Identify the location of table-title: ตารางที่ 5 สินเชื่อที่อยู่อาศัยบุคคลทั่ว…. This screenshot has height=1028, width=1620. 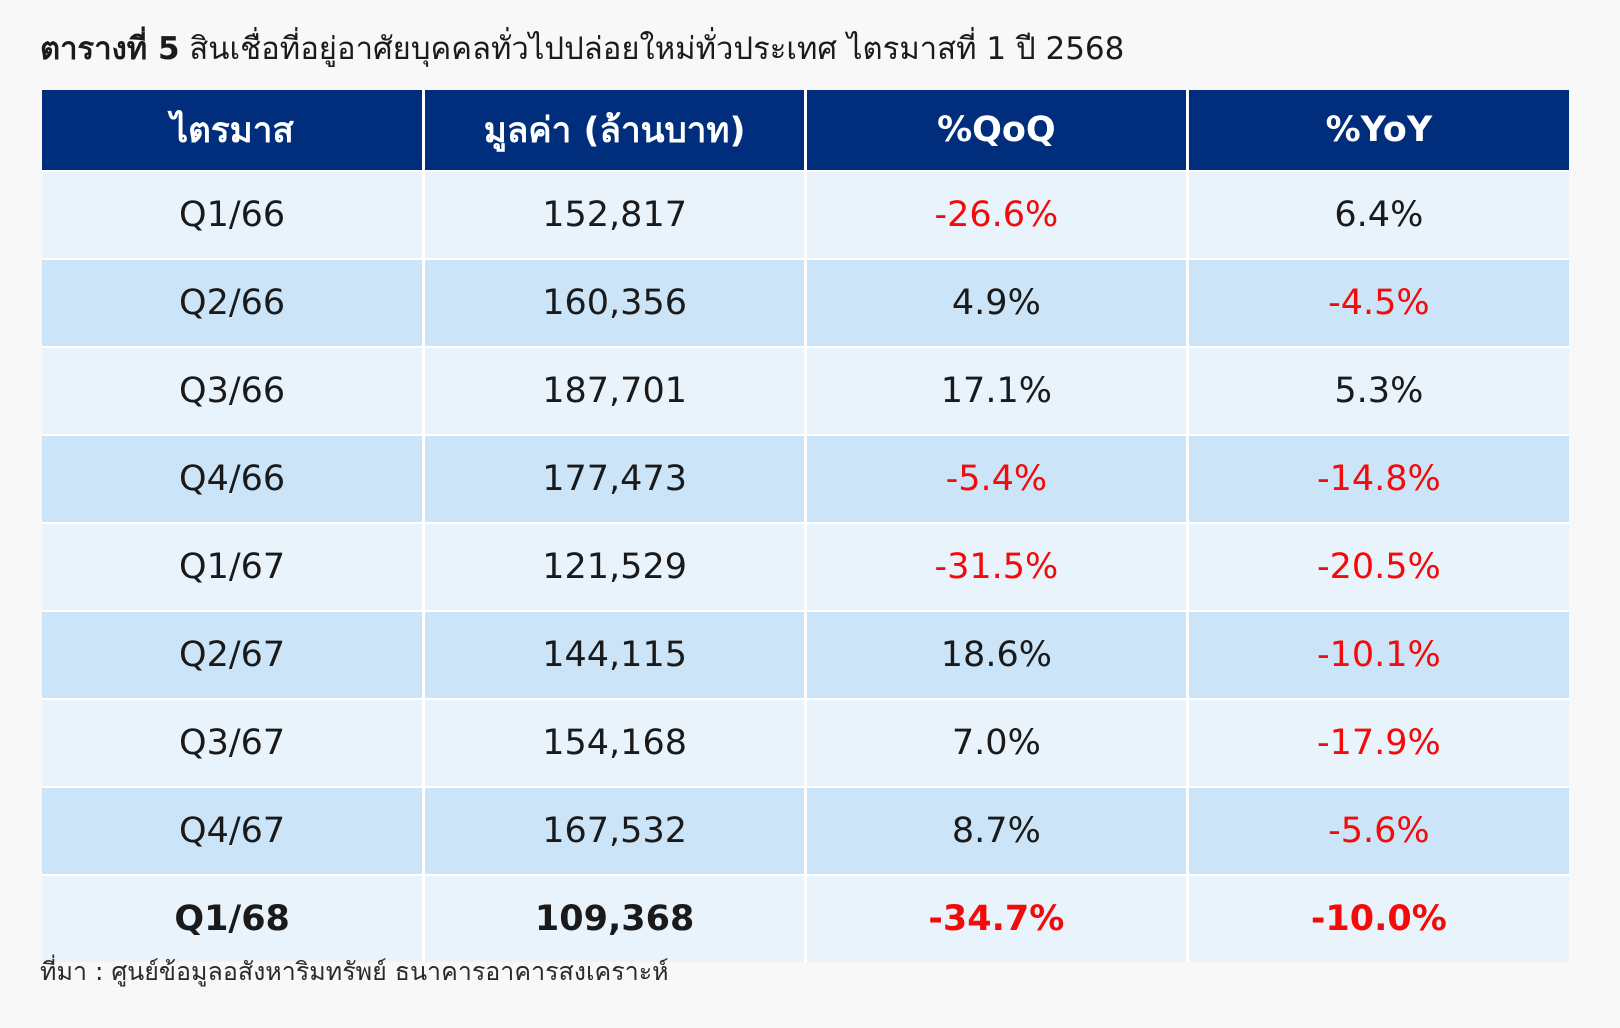
(582, 49).